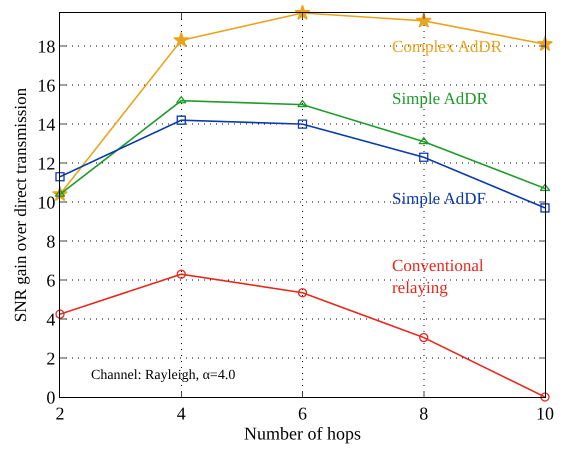 The width and height of the screenshot is (566, 452). What do you see at coordinates (51, 319) in the screenshot?
I see `y-tick-label: 4` at bounding box center [51, 319].